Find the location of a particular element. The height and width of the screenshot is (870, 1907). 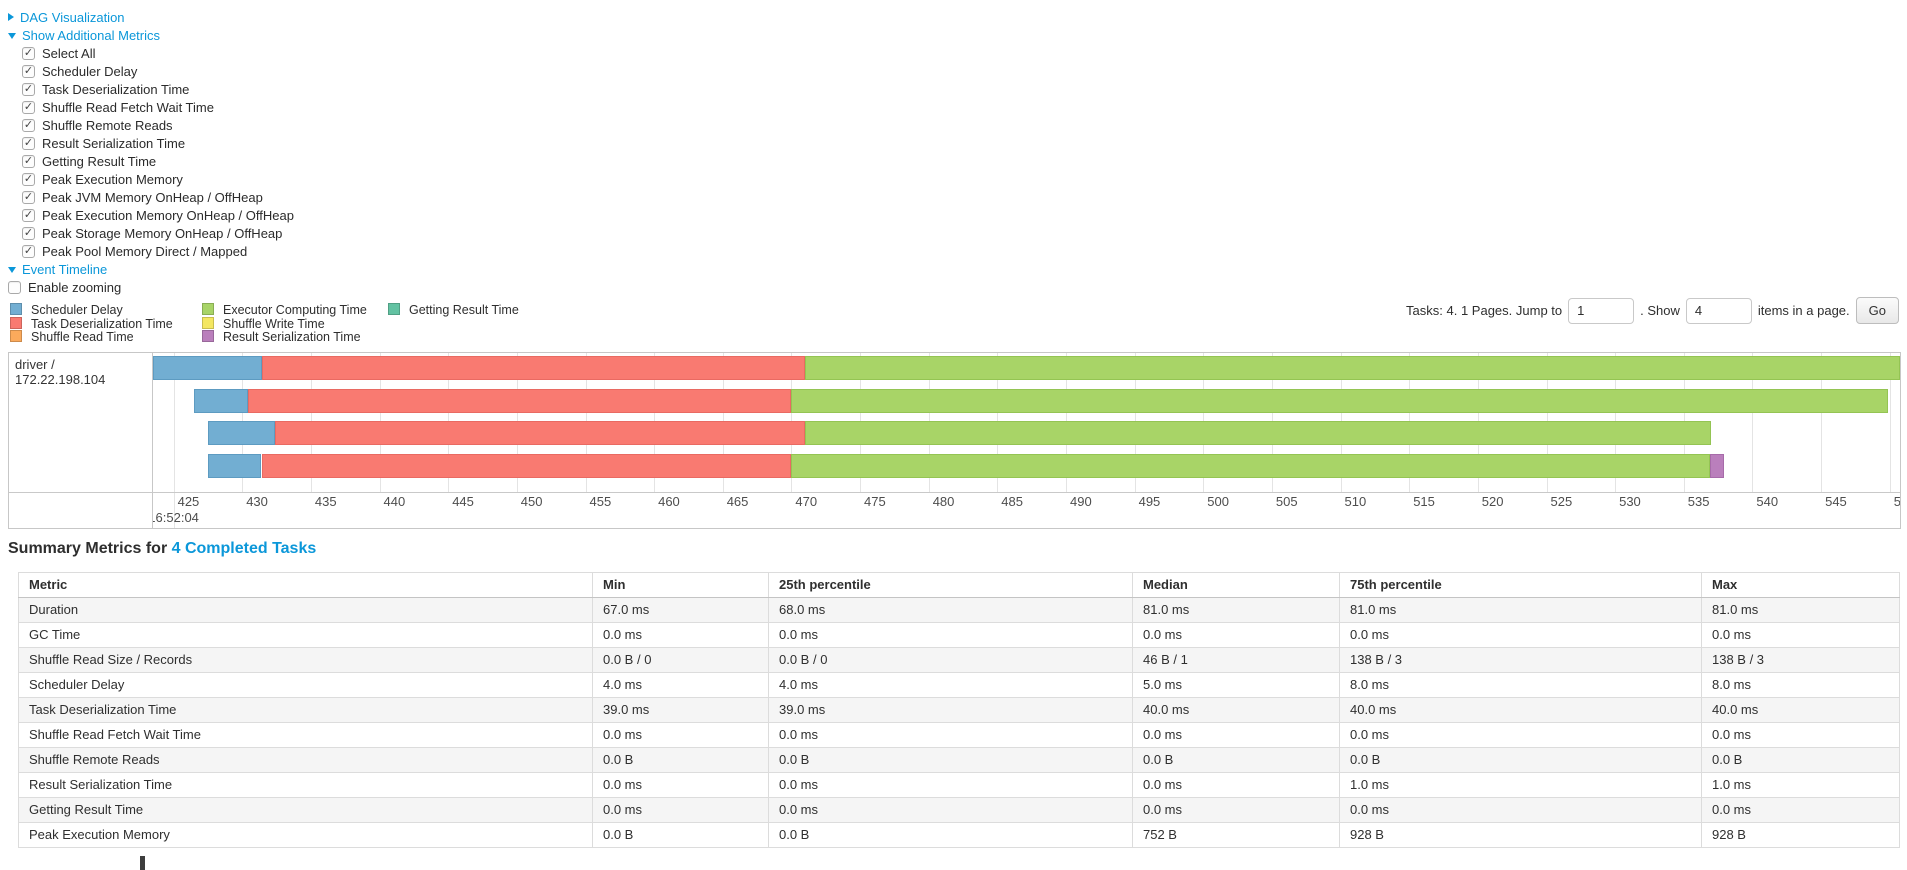

axis-tick-label: 545 is located at coordinates (1836, 501).